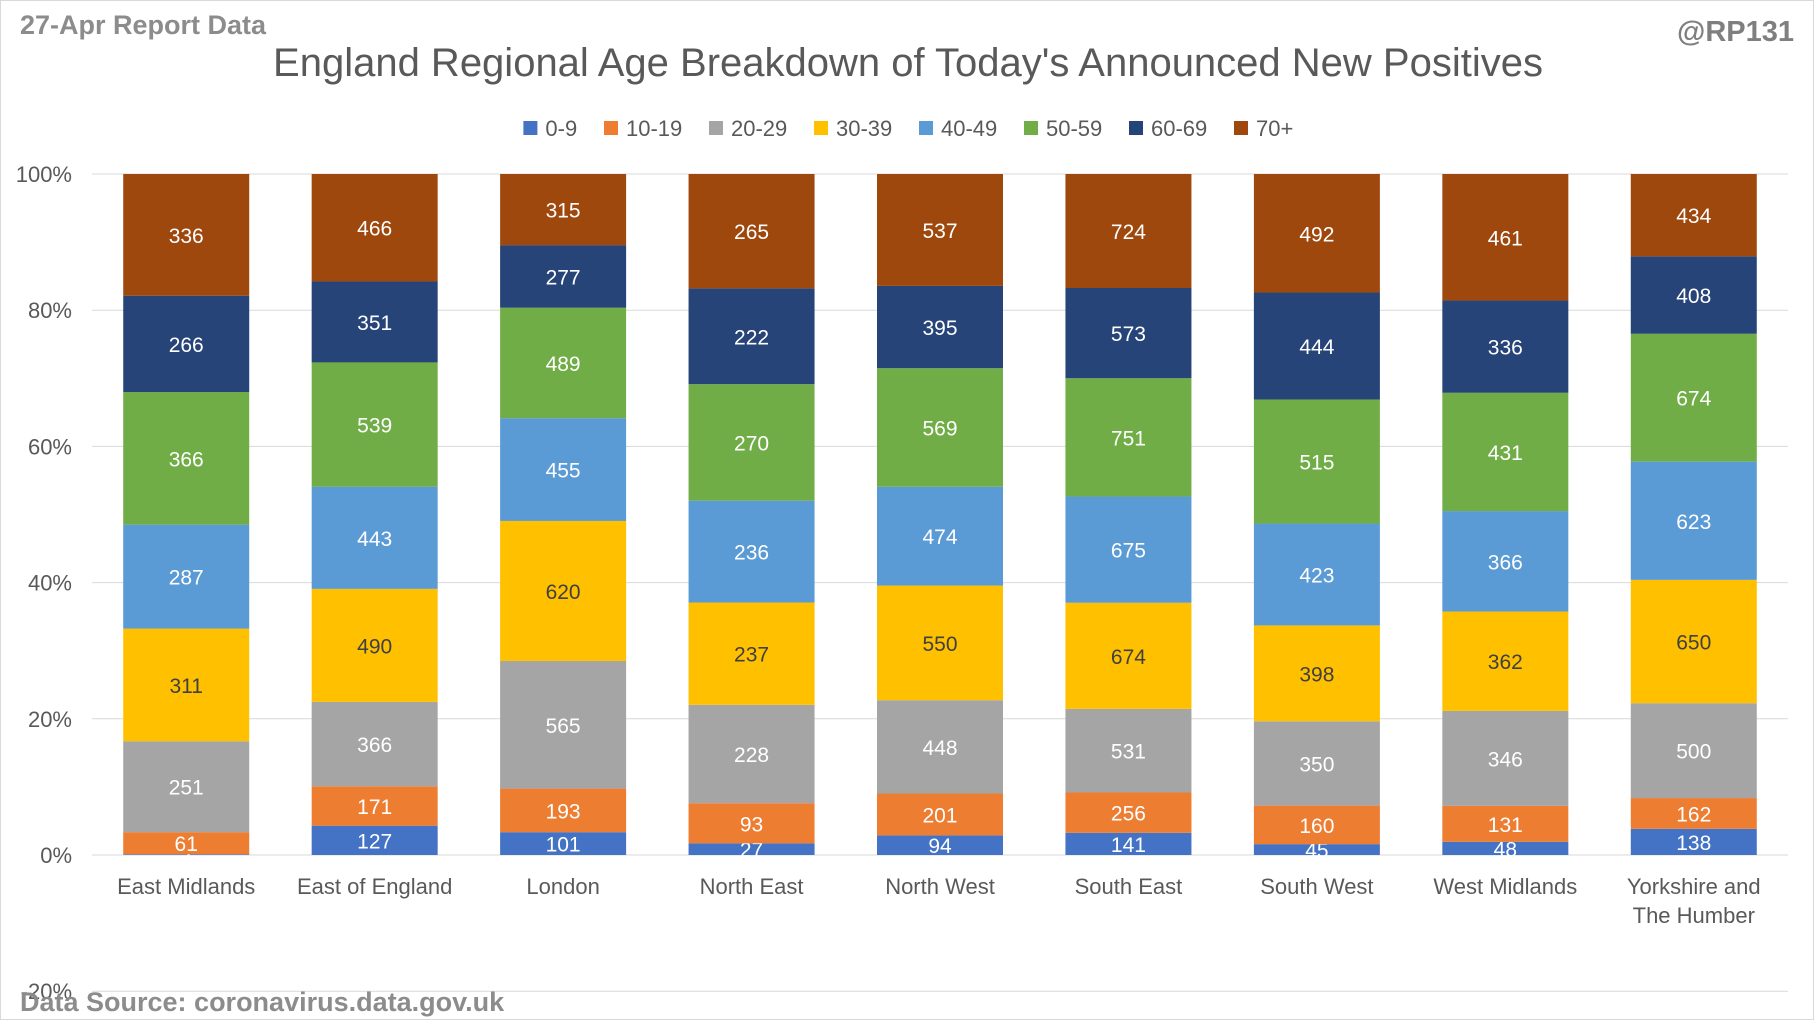 The height and width of the screenshot is (1022, 1816). I want to click on data-label: 222, so click(751, 337).